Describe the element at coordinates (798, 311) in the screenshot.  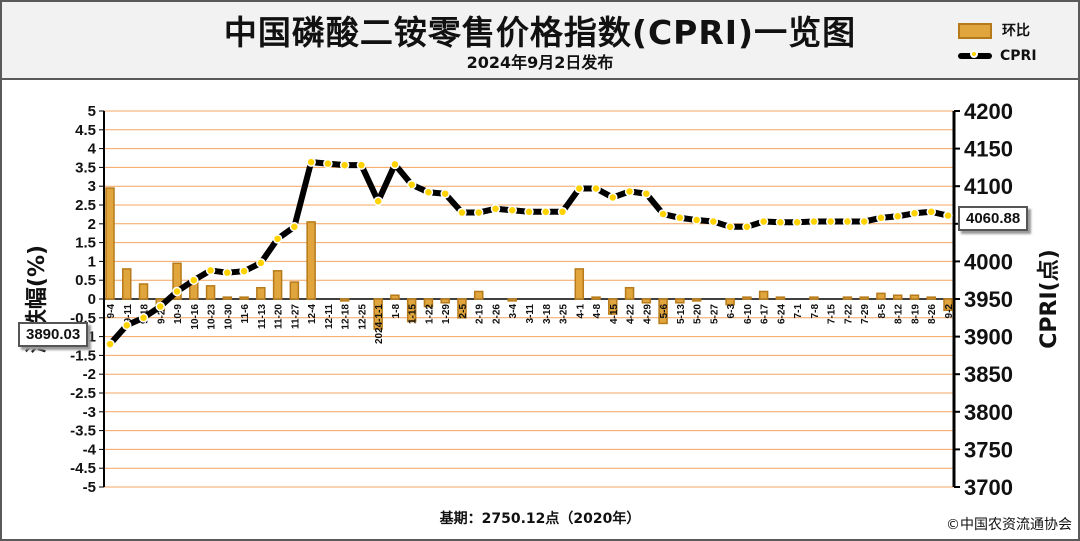
I see `category-label: 7-1` at that location.